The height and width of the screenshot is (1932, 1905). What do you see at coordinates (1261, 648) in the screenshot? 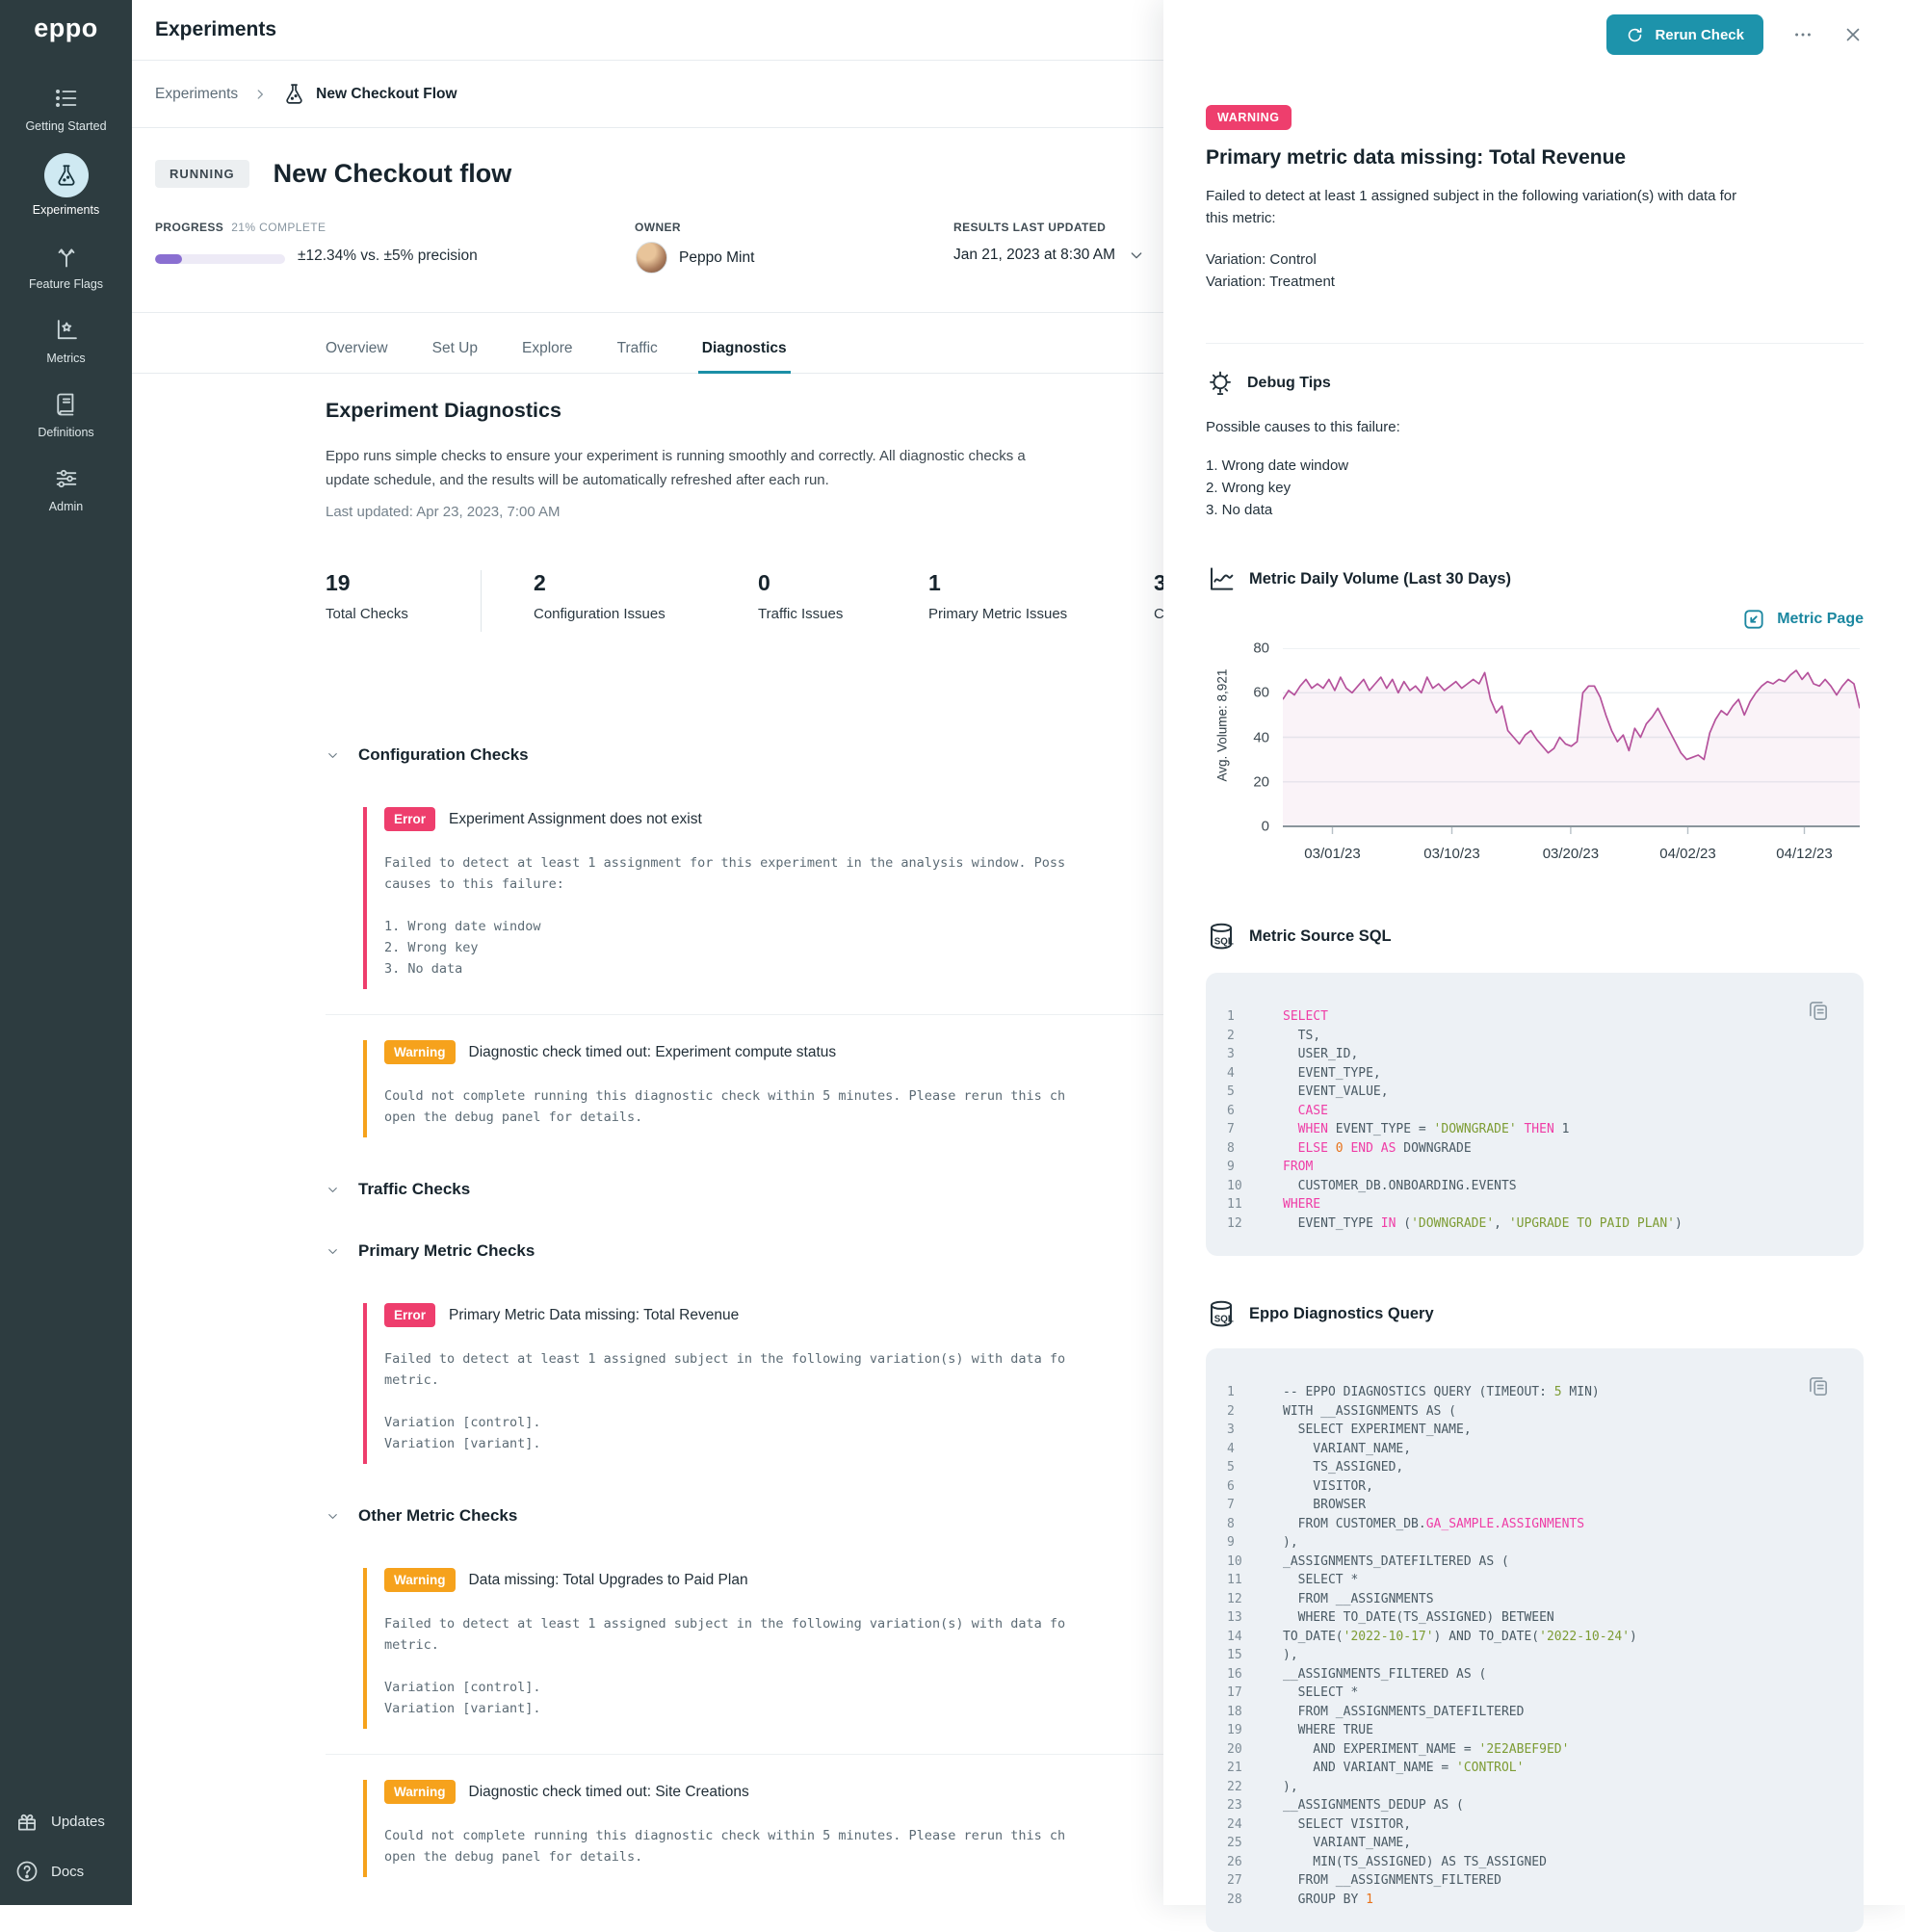
I see `y-tick-label: 80` at bounding box center [1261, 648].